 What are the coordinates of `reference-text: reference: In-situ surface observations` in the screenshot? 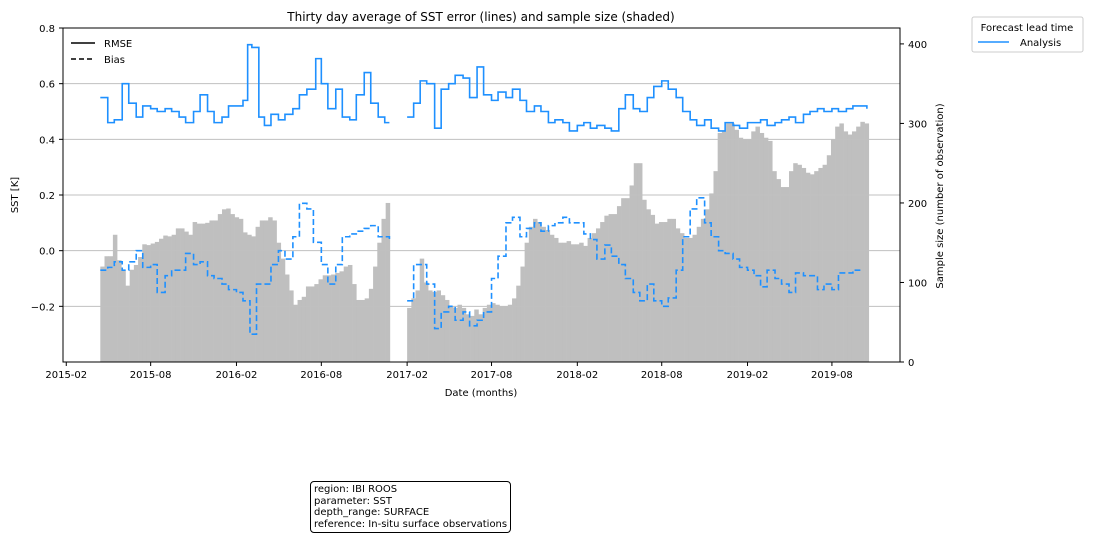 It's located at (411, 524).